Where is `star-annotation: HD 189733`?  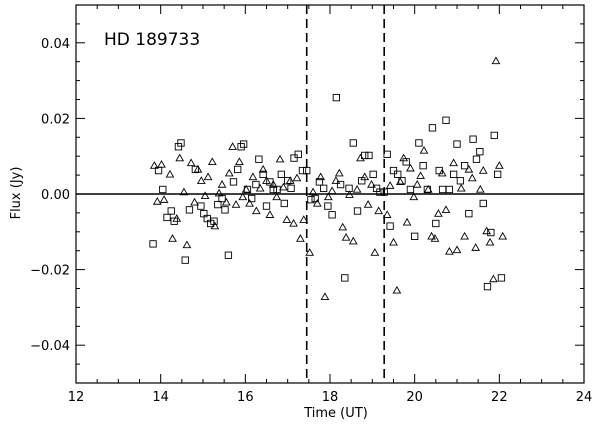
star-annotation: HD 189733 is located at coordinates (152, 40).